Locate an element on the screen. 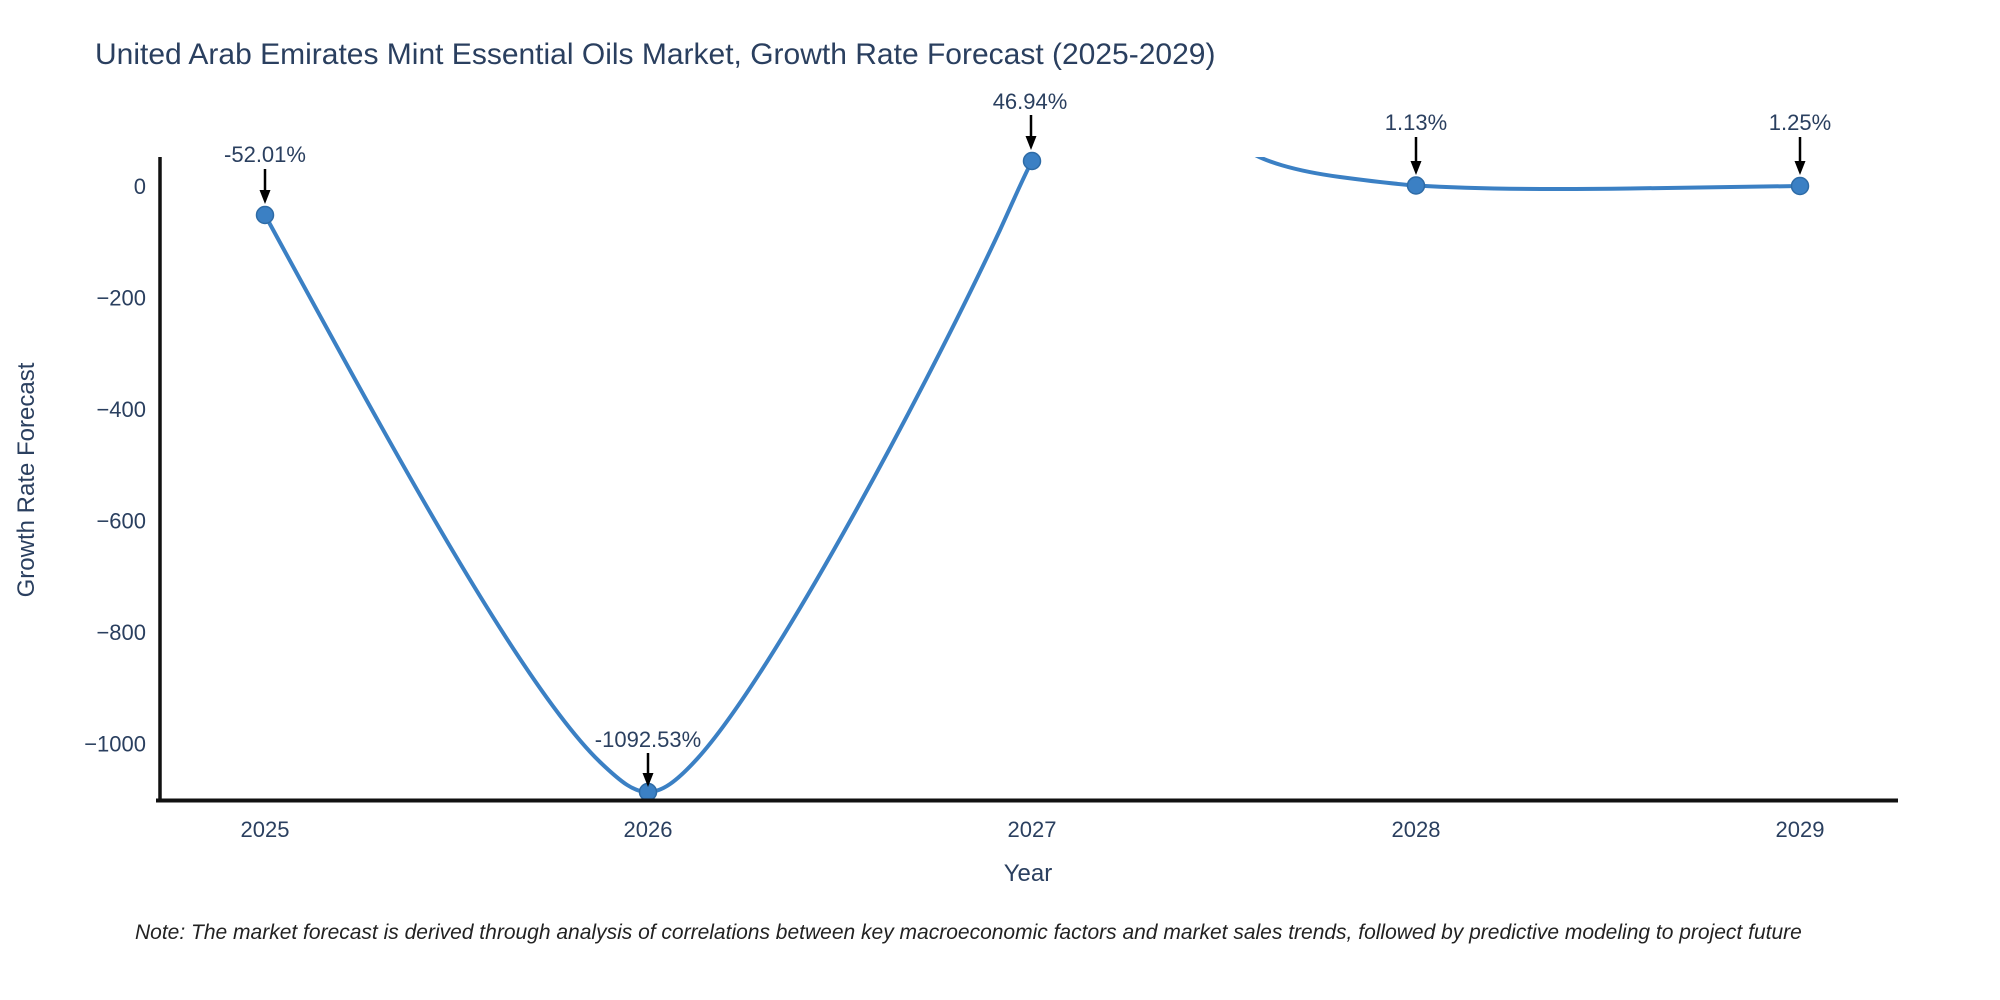  annotation-label: -52.01% is located at coordinates (265, 154).